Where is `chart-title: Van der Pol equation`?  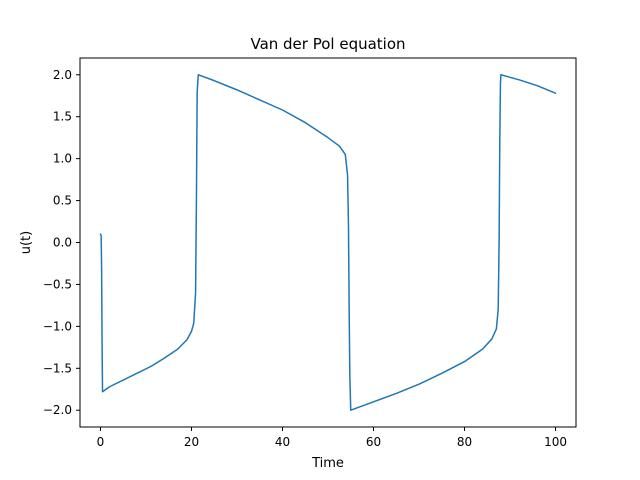 chart-title: Van der Pol equation is located at coordinates (327, 44).